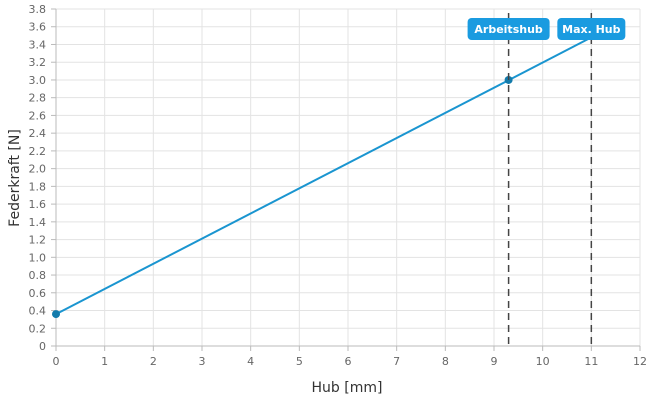 The height and width of the screenshot is (400, 650). Describe the element at coordinates (15, 178) in the screenshot. I see `y-axis-title: Federkraft [N]` at that location.